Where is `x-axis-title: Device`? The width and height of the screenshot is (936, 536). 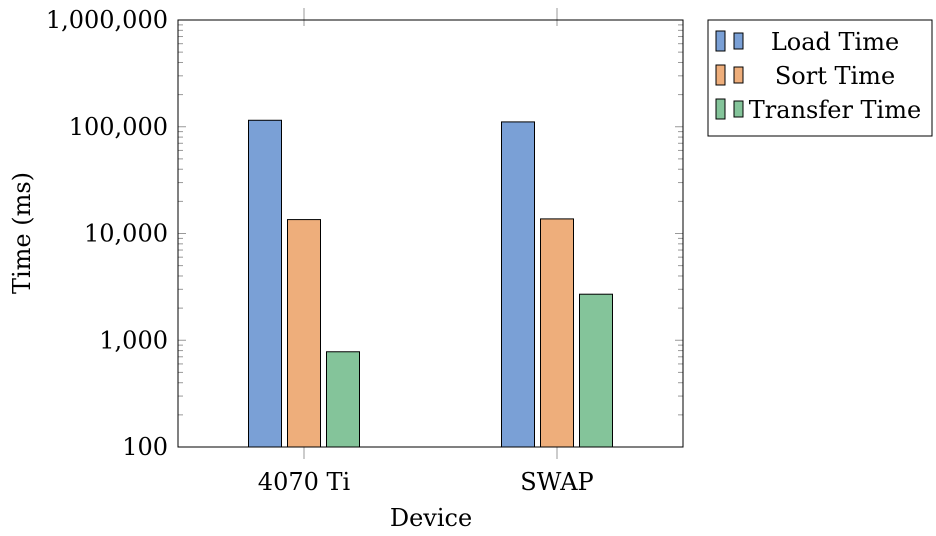
x-axis-title: Device is located at coordinates (431, 518).